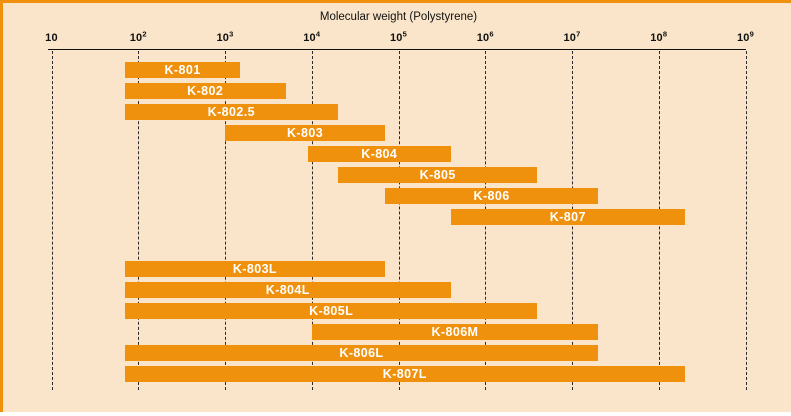  I want to click on x-tick-label: 10⁶, so click(485, 36).